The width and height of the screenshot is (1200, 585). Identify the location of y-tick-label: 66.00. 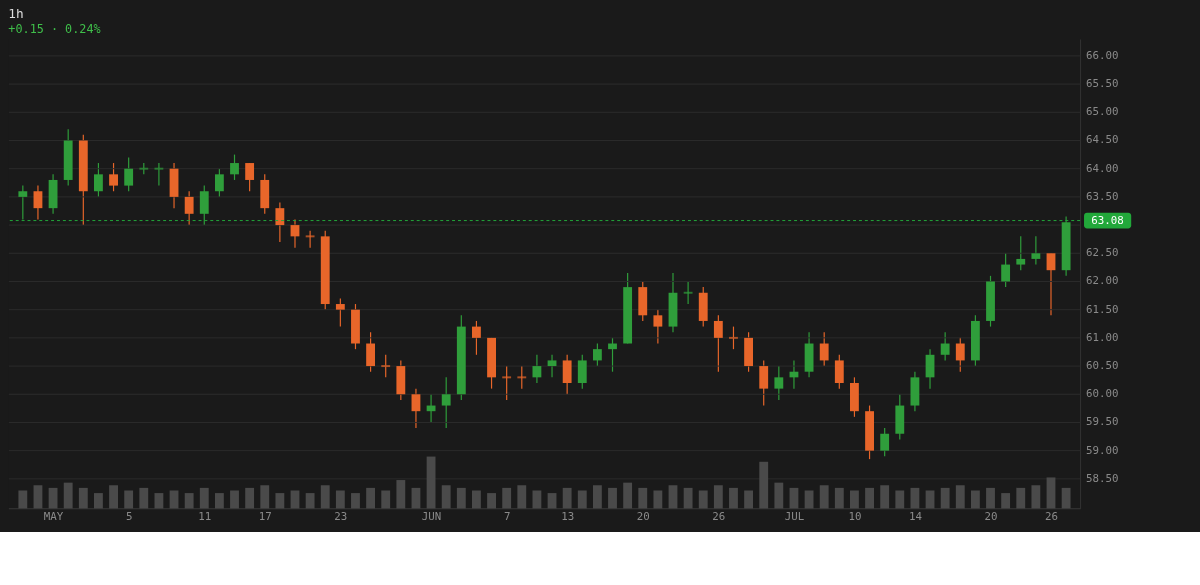
(1102, 55).